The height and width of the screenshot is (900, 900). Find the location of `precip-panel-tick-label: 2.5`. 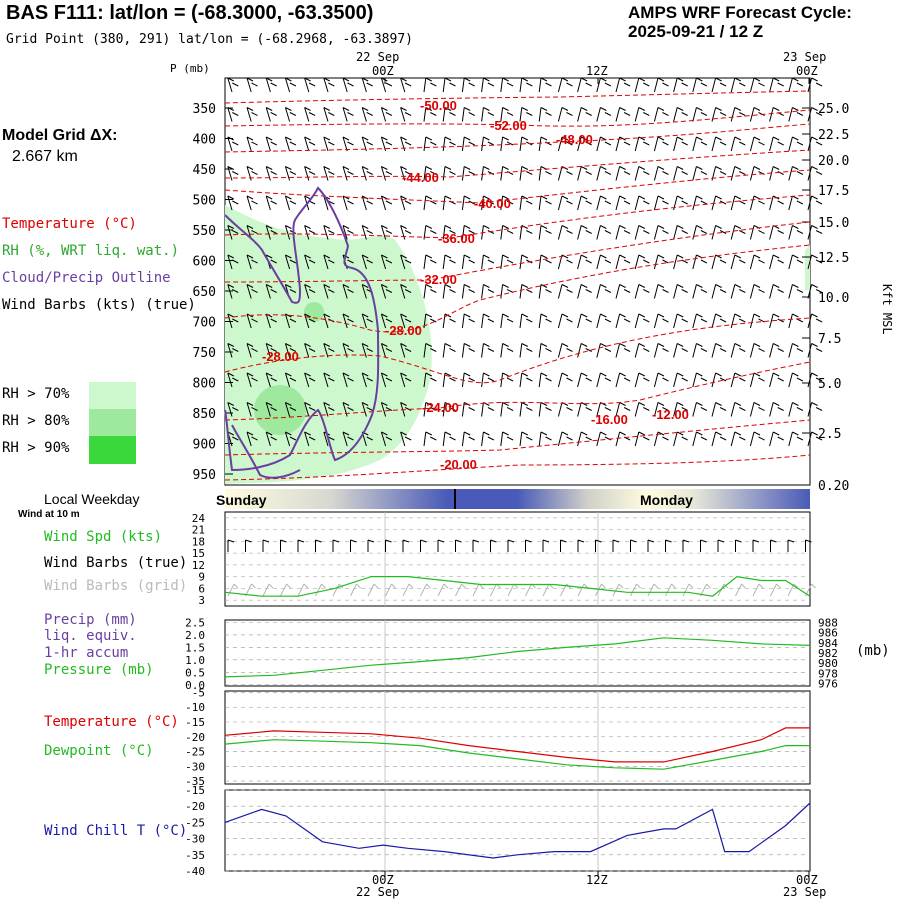

precip-panel-tick-label: 2.5 is located at coordinates (195, 622).